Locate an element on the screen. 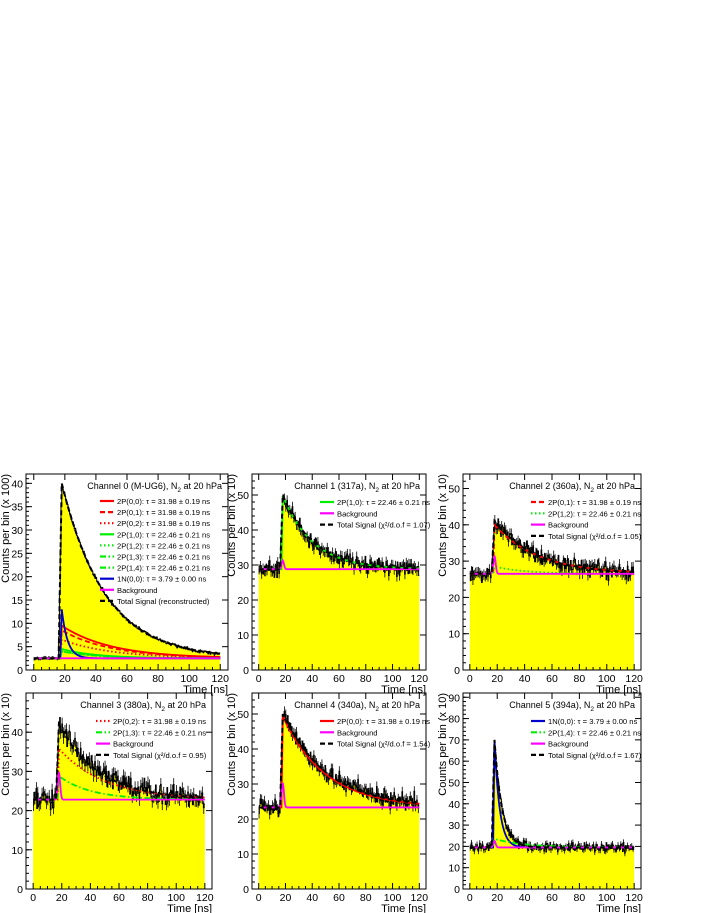 The image size is (706, 913). legend-label: Total Signal (χ²/d.o.f = 1.54) is located at coordinates (384, 744).